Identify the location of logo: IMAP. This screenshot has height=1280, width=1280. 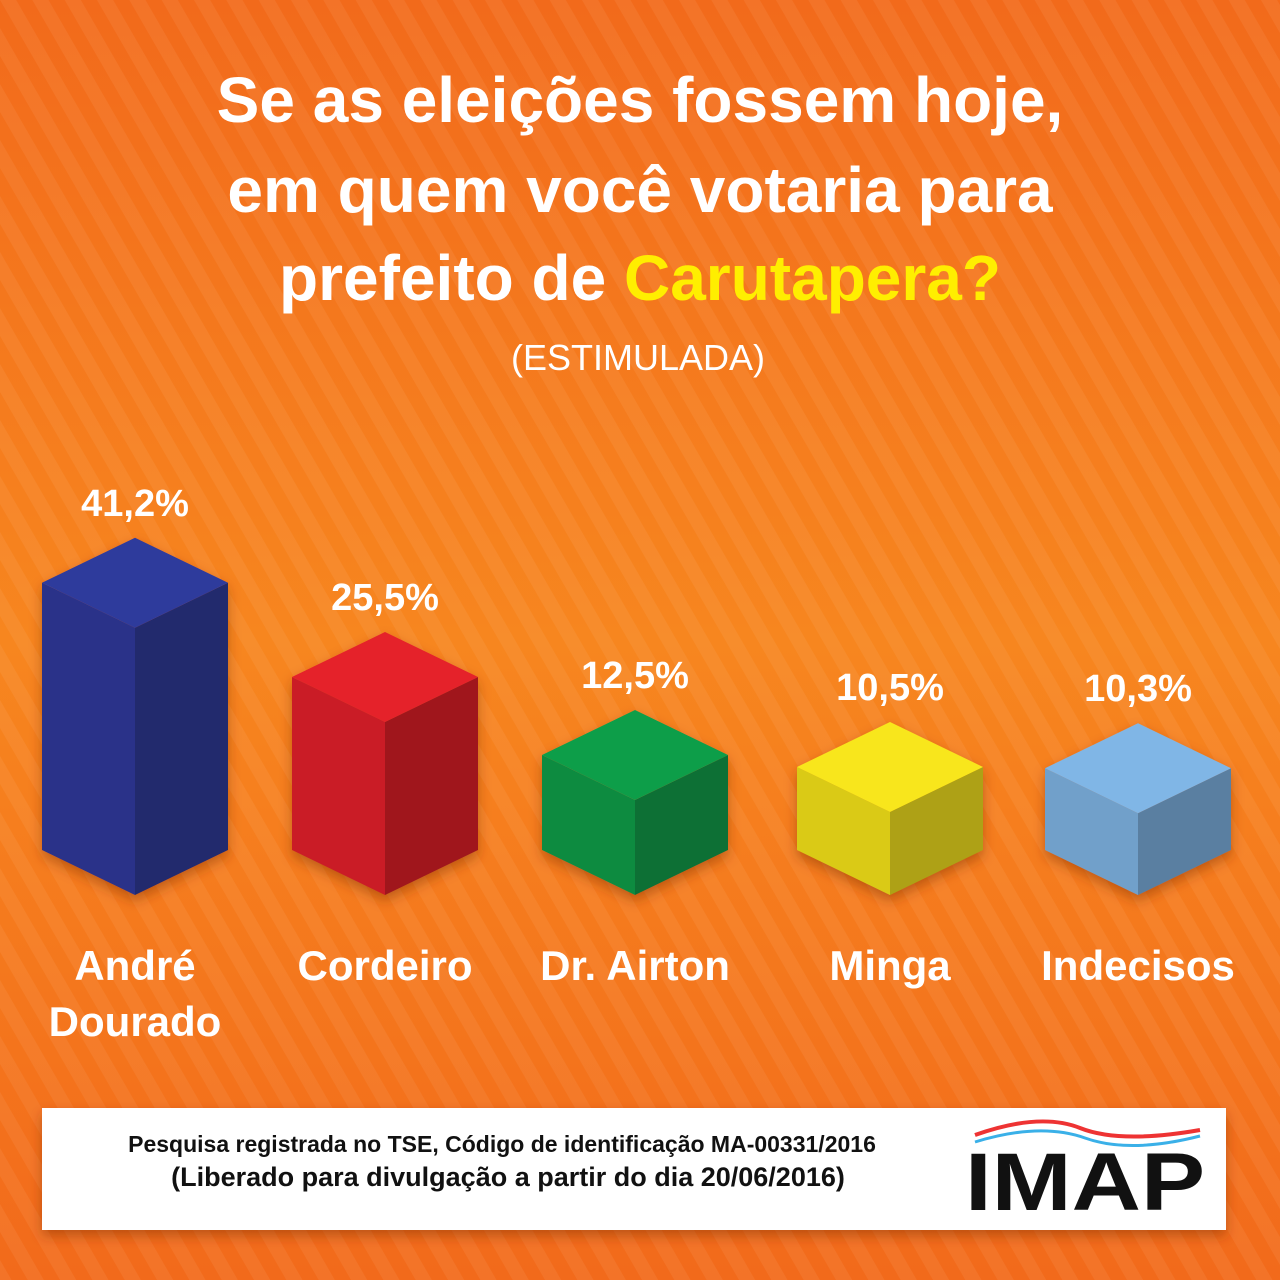
(1085, 1182).